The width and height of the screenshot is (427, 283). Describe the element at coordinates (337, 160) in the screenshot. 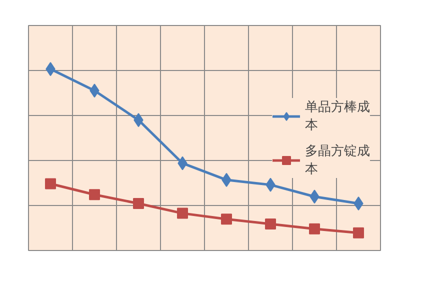

I see `legend-label: 多晶方锭成本` at that location.